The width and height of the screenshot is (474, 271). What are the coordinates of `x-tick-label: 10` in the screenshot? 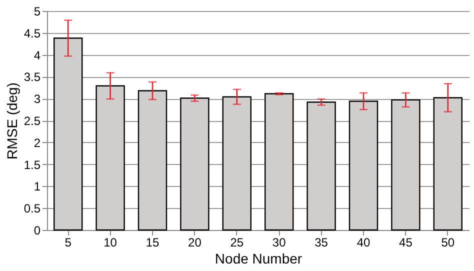 It's located at (111, 243).